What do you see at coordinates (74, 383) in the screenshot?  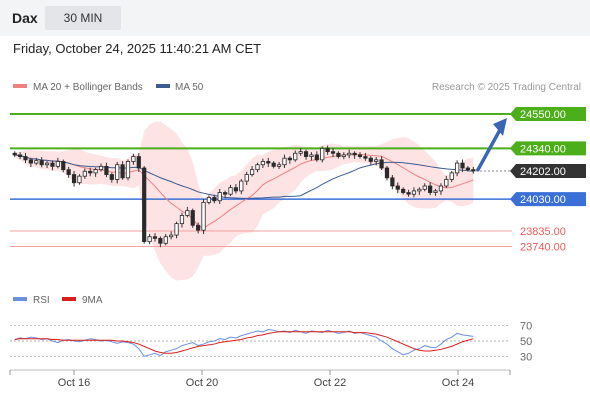 I see `x-tick-label: Oct 16` at bounding box center [74, 383].